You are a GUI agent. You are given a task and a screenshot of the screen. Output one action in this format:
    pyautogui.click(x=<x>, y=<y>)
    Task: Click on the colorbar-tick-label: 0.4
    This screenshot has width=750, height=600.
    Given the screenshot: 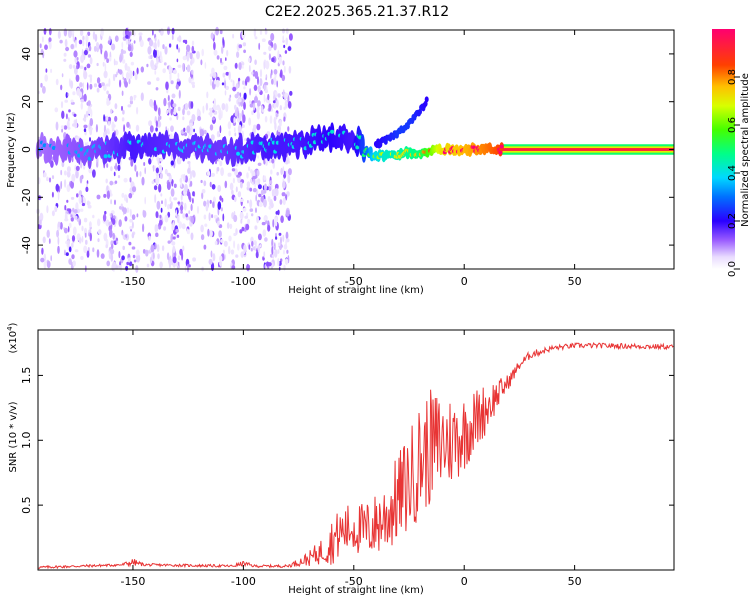 What is the action you would take?
    pyautogui.click(x=732, y=173)
    